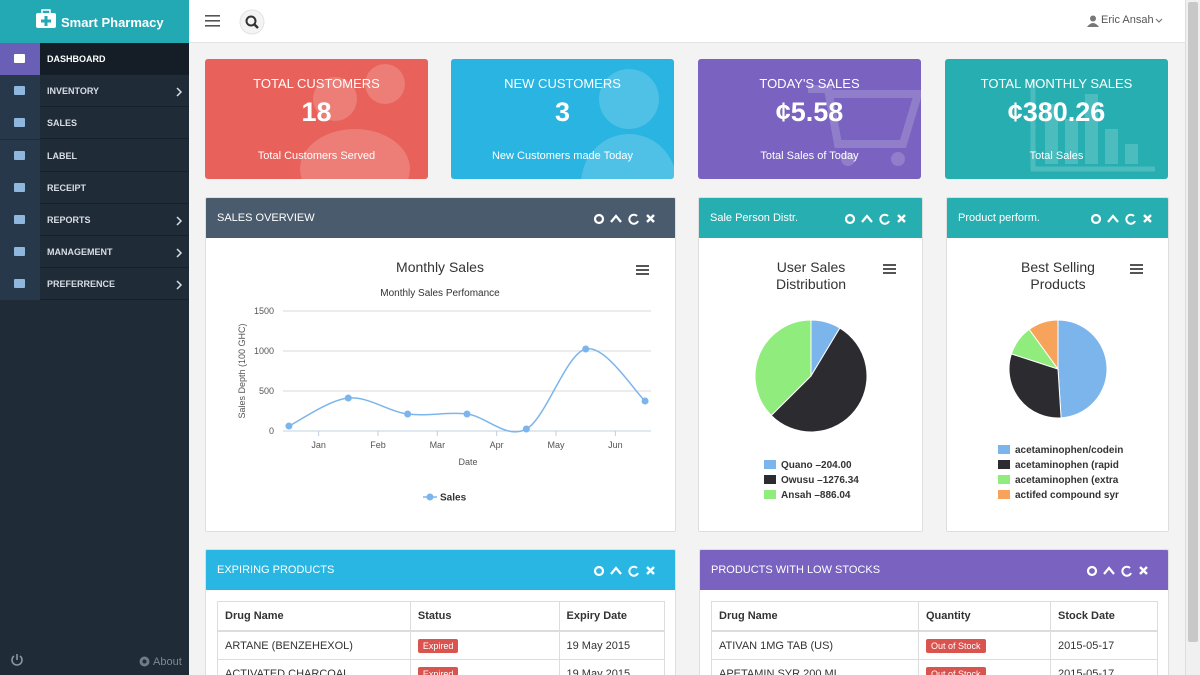 The image size is (1200, 675). What do you see at coordinates (1069, 450) in the screenshot?
I see `legend-label: acetaminophen/codein` at bounding box center [1069, 450].